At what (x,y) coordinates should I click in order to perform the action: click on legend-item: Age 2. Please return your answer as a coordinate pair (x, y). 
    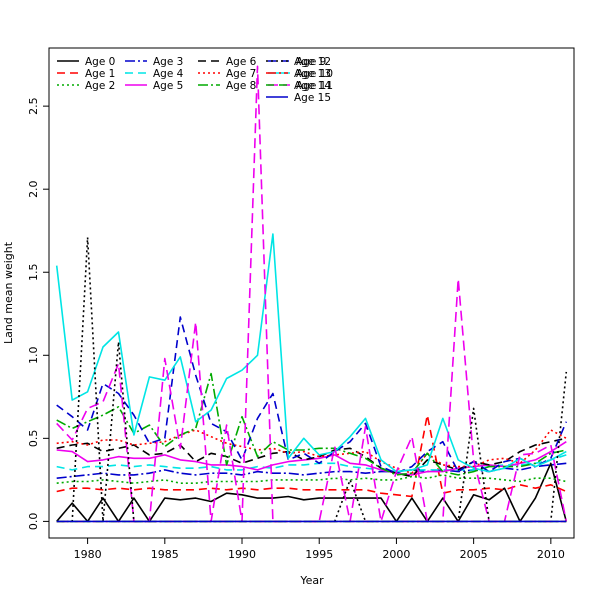
    Looking at the image, I should click on (86, 86).